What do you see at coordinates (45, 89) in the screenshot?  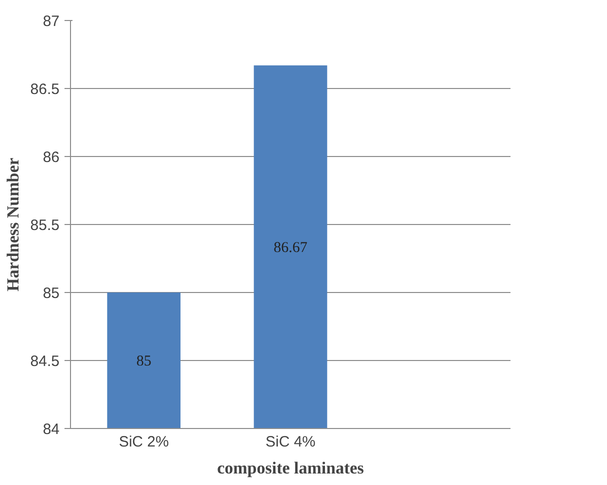 I see `y-tick-label: 86.5` at bounding box center [45, 89].